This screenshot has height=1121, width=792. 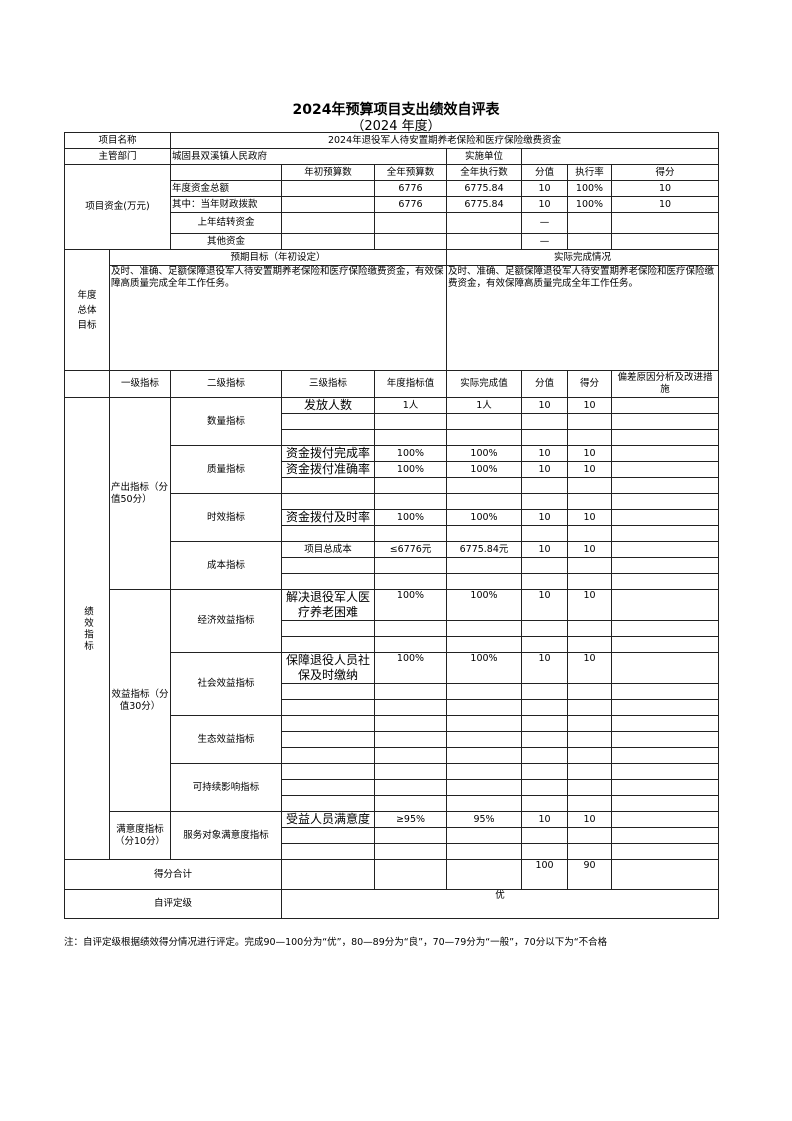 I want to click on funds-cell: 6775.84, so click(x=484, y=188).